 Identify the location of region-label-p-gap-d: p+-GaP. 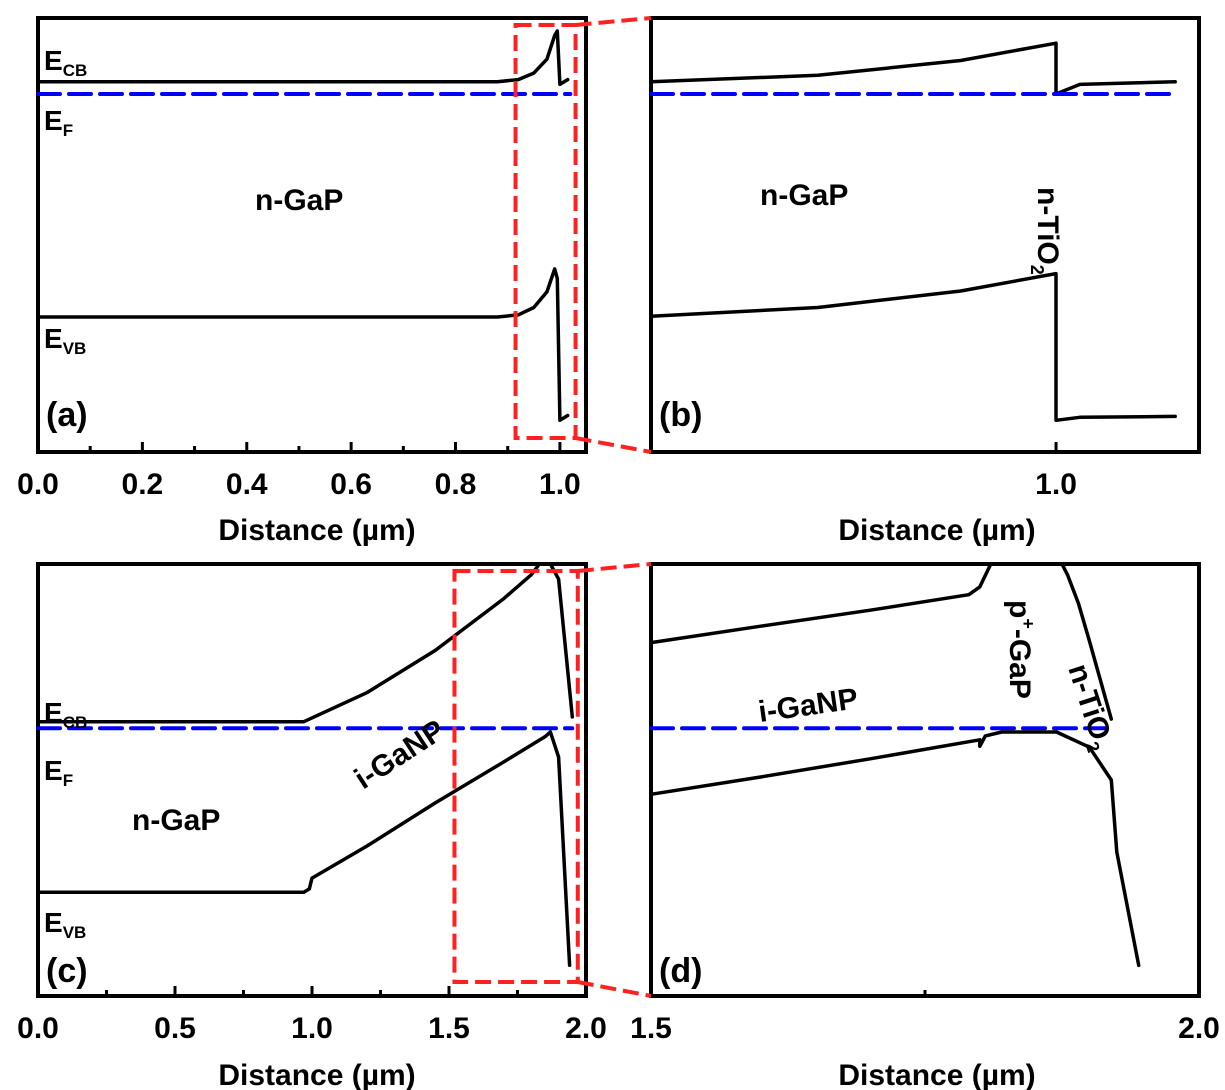
(1020, 649).